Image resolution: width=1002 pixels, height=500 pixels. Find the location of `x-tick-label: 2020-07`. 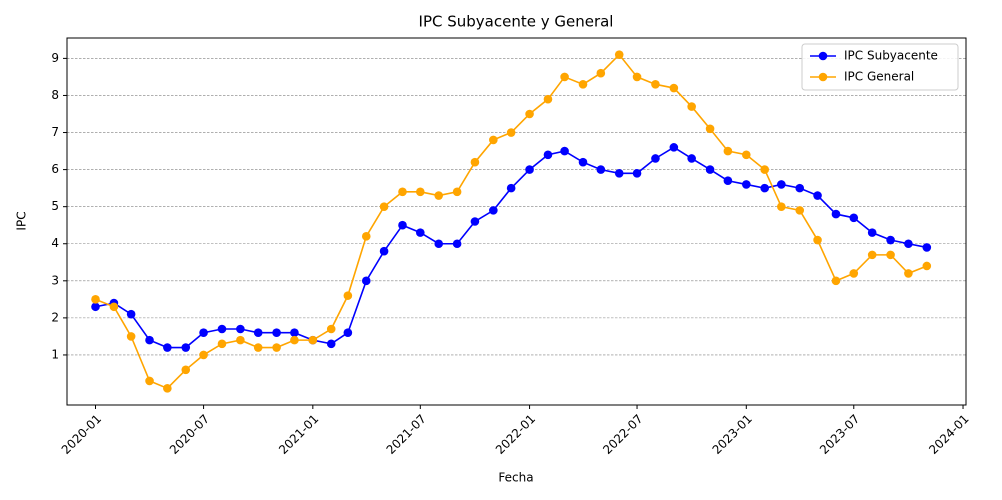

x-tick-label: 2020-07 is located at coordinates (189, 434).